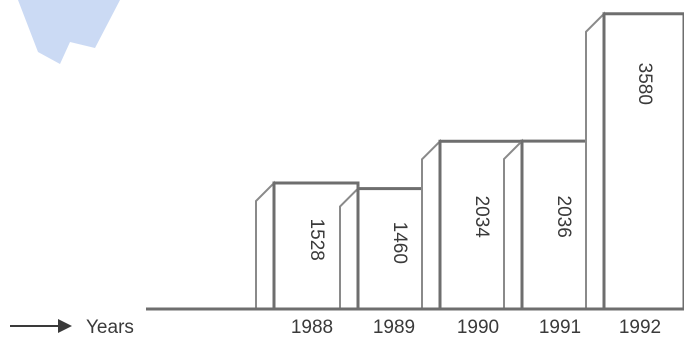 The width and height of the screenshot is (684, 339). Describe the element at coordinates (640, 327) in the screenshot. I see `x-tick-1992: 1992` at that location.